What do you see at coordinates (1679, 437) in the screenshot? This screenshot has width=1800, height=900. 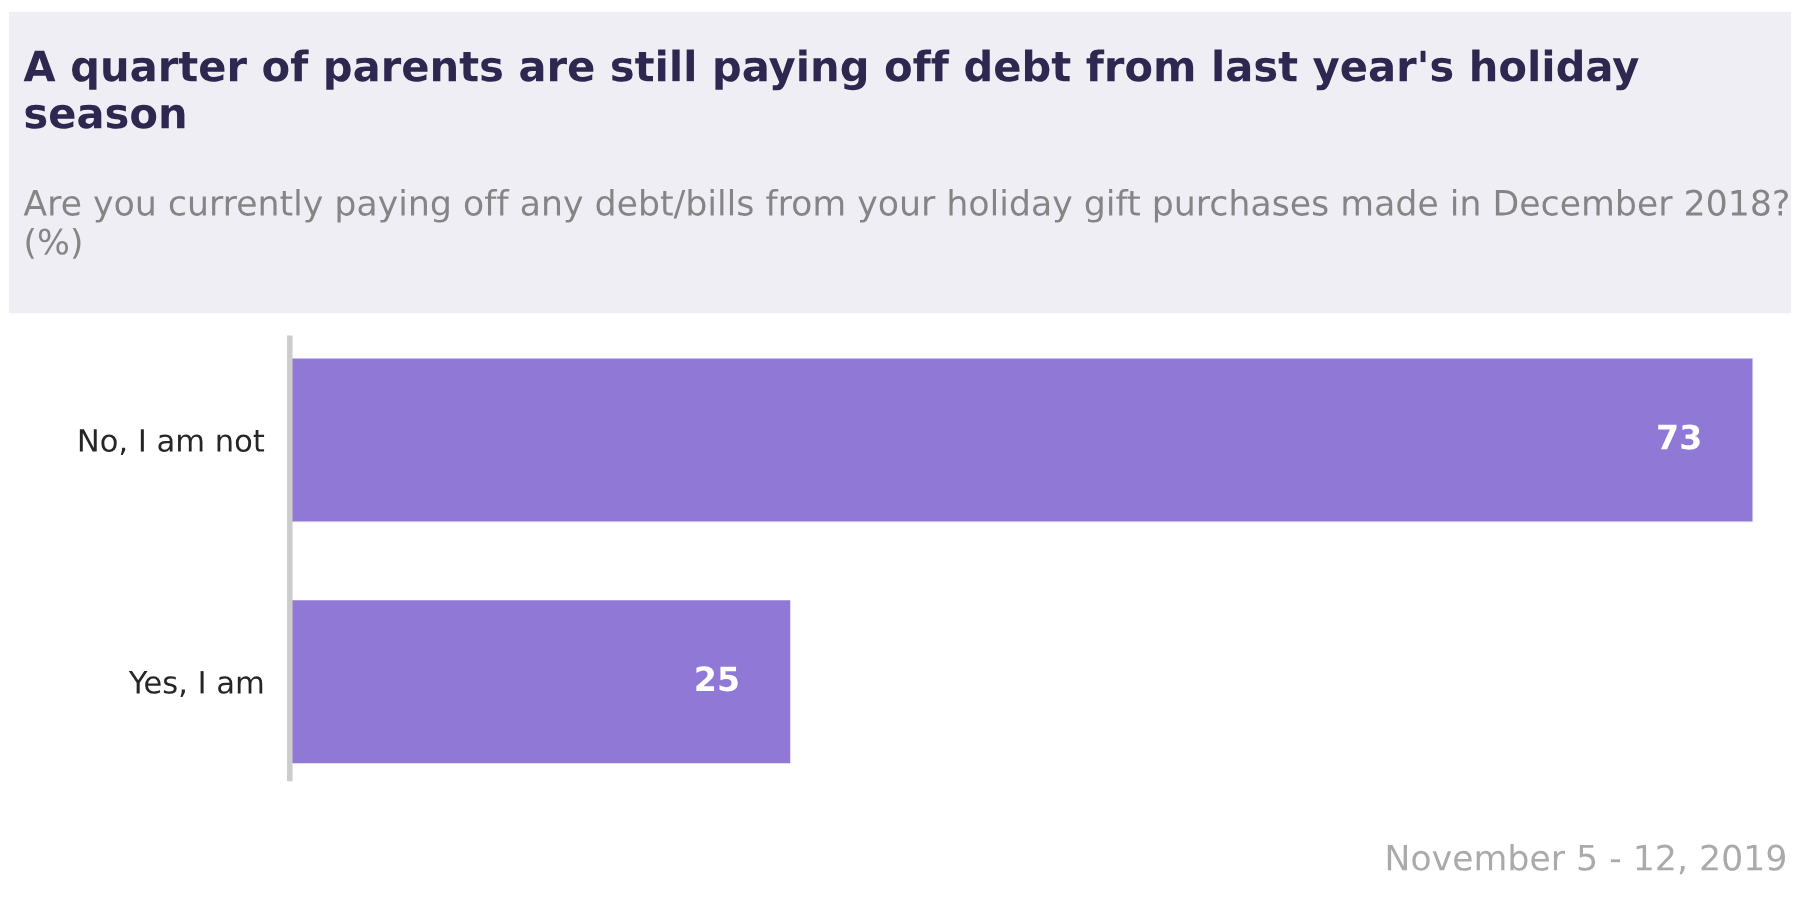 I see `data-label: 73` at bounding box center [1679, 437].